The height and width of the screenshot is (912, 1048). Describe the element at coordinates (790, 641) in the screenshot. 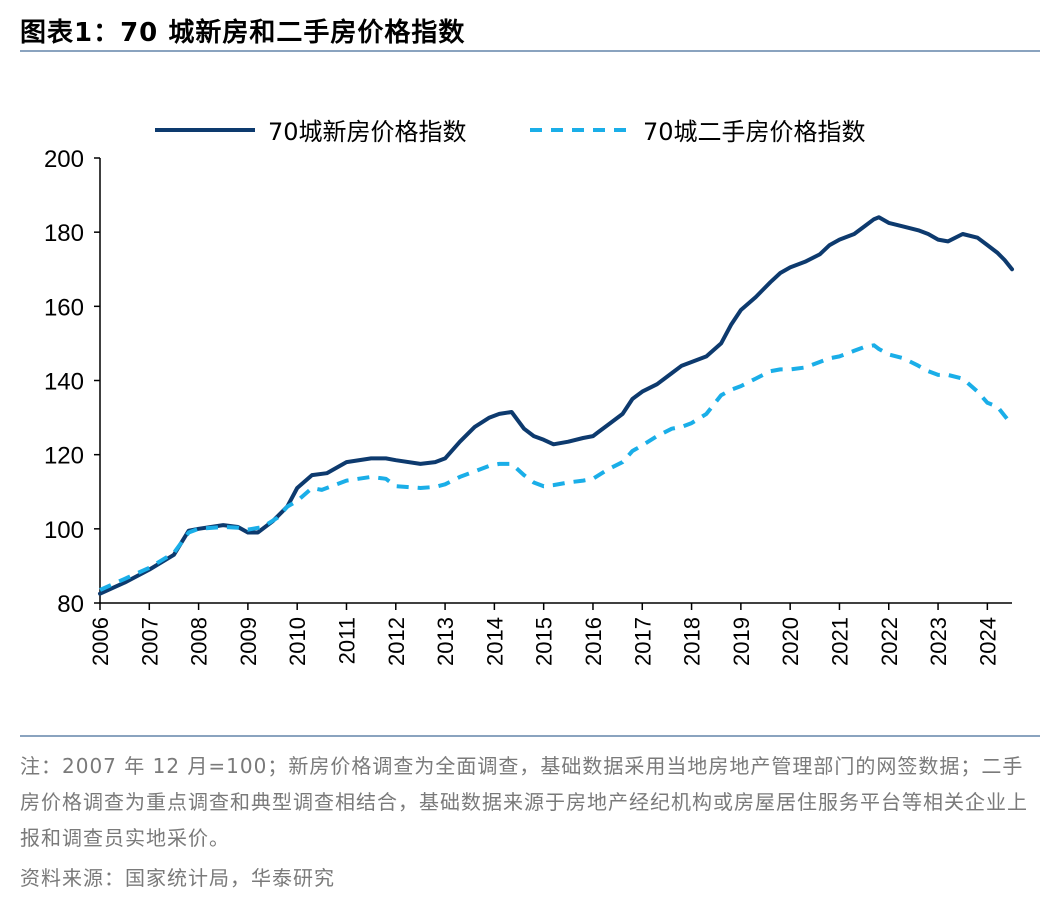

I see `x-tick-label: 2020` at that location.